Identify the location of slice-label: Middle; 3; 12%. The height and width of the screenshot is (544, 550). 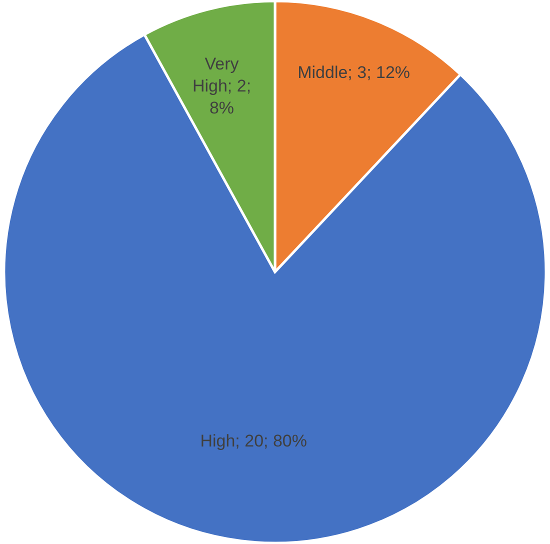
(354, 72).